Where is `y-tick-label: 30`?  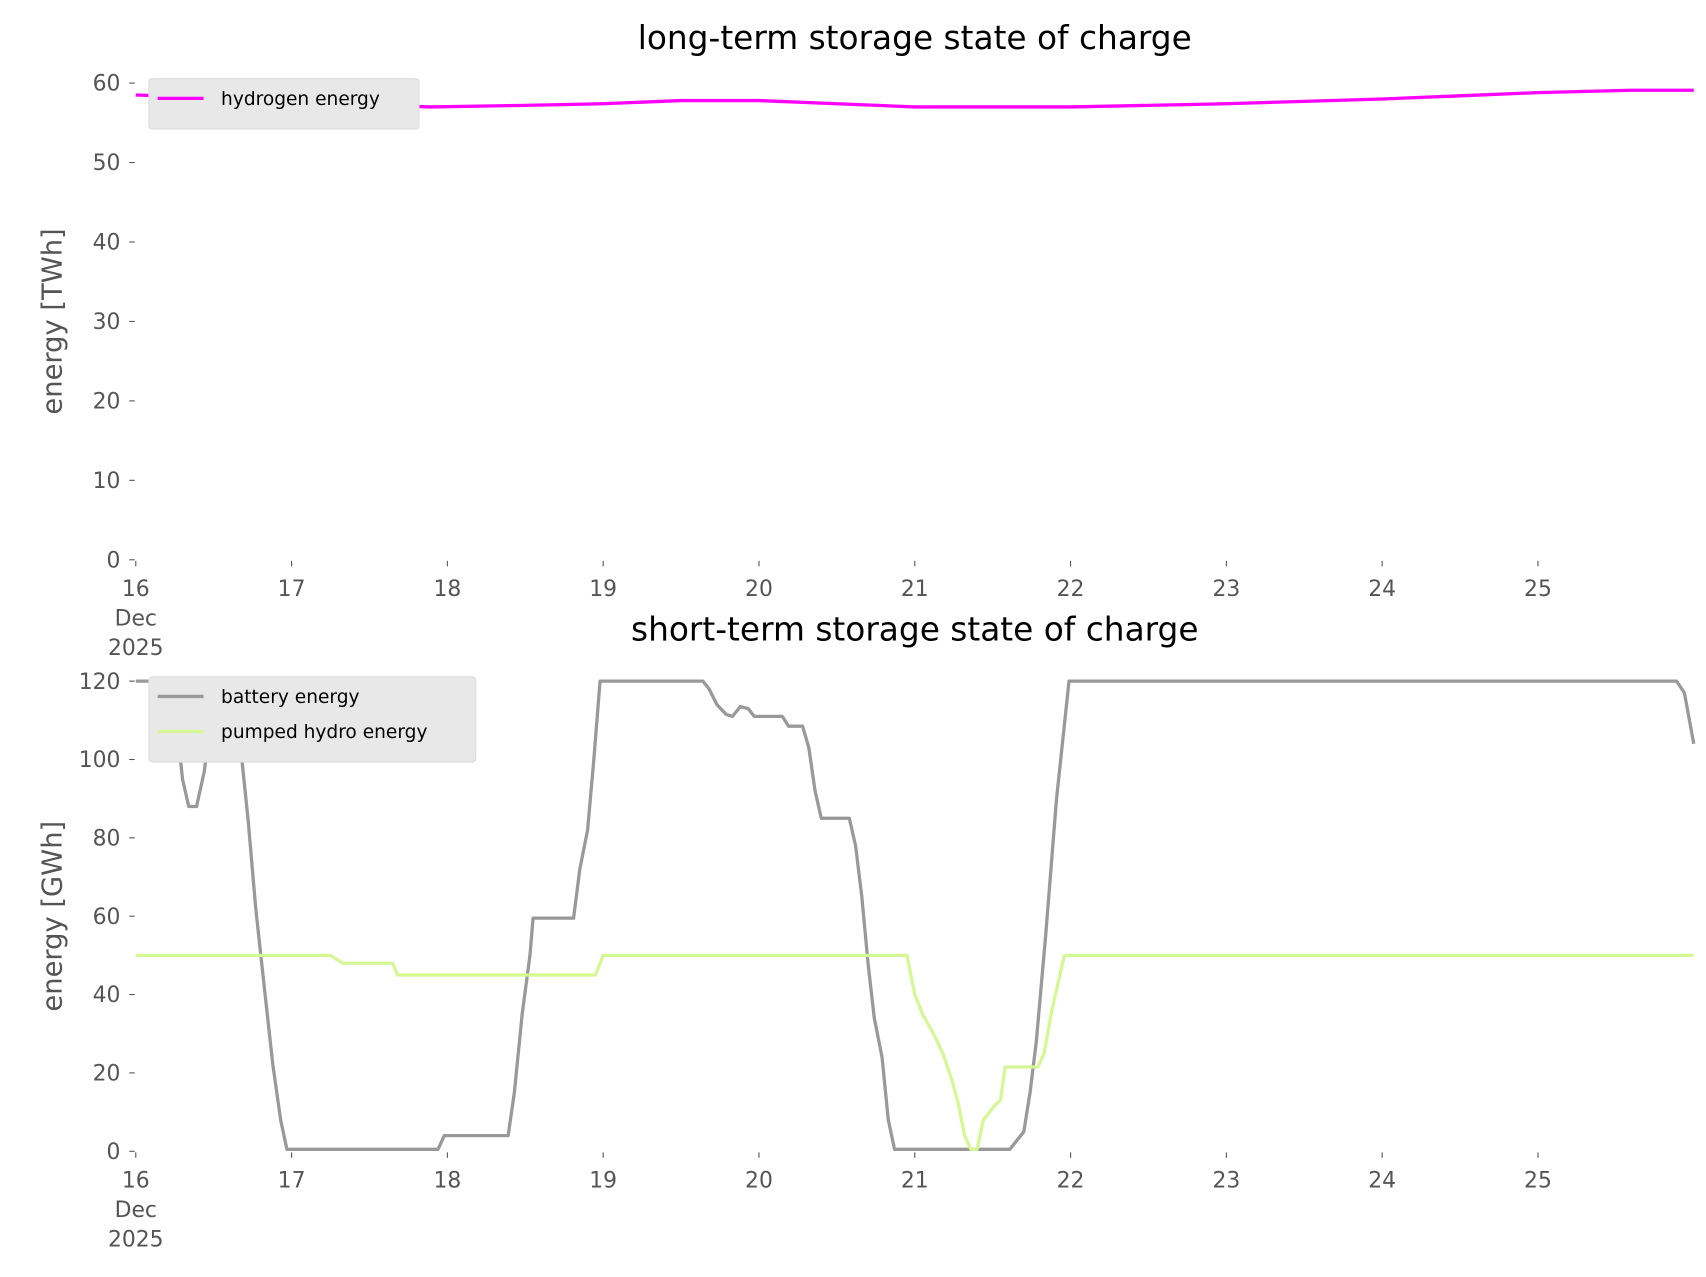 y-tick-label: 30 is located at coordinates (107, 322).